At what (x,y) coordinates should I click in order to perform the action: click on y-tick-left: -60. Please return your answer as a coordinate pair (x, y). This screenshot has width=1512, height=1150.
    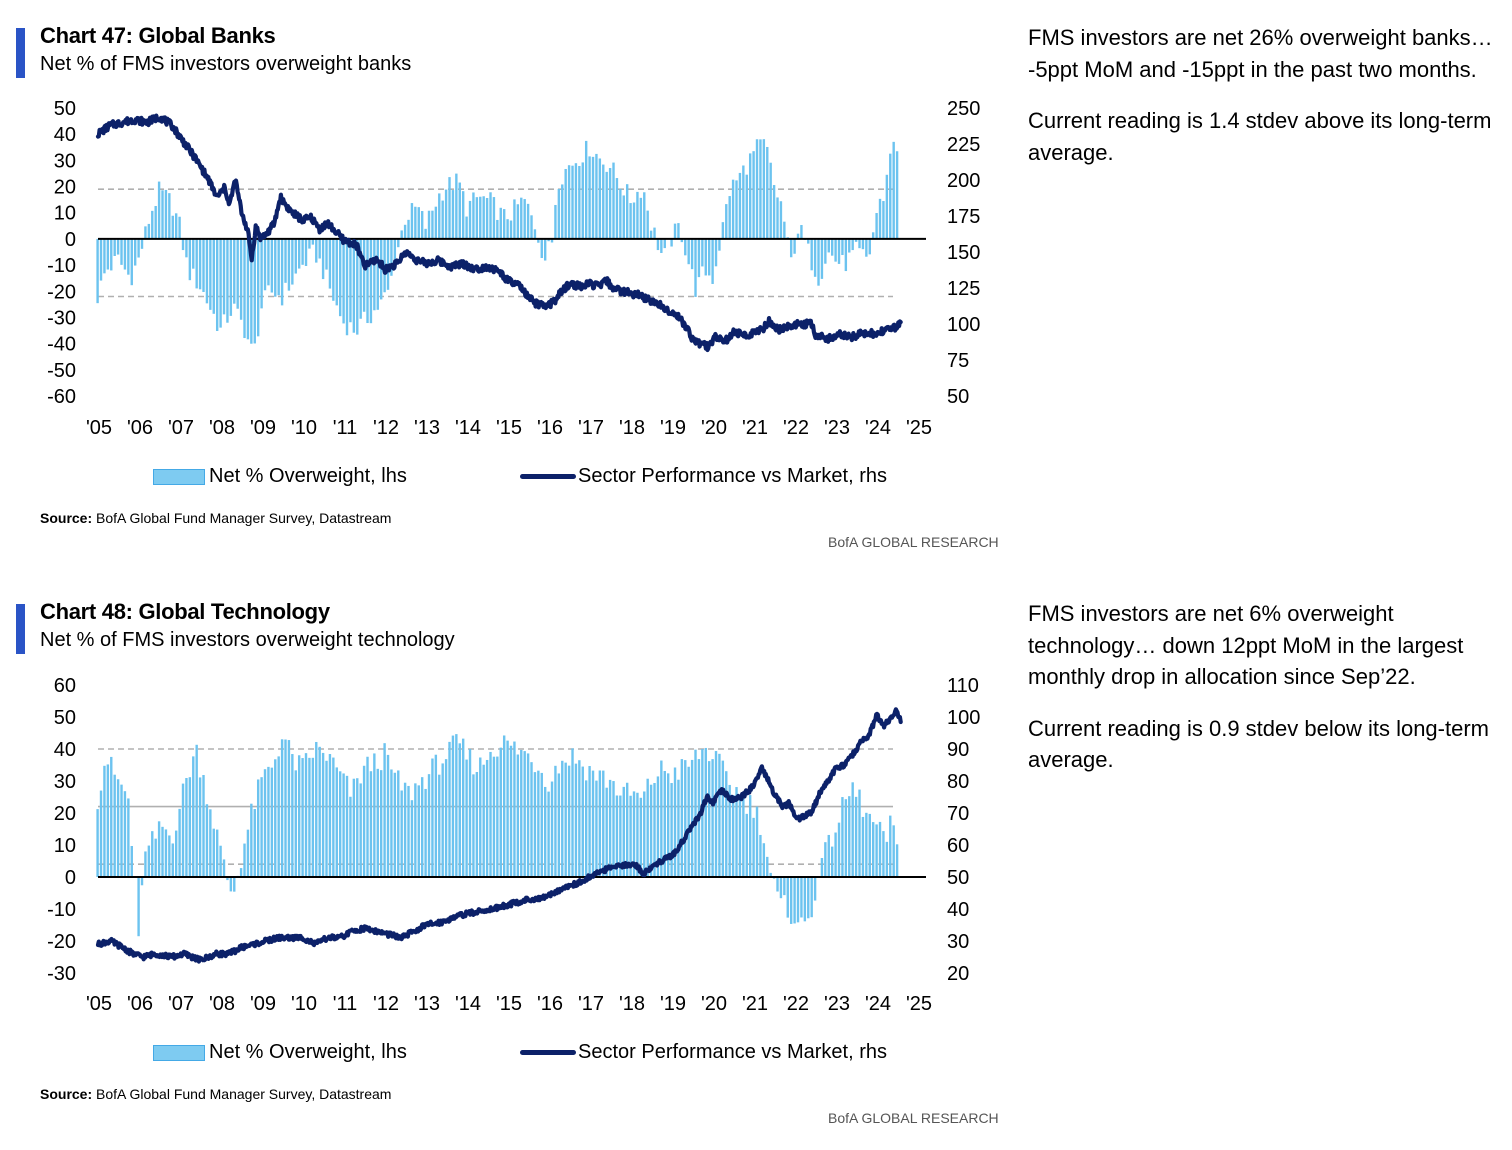
    Looking at the image, I should click on (61, 397).